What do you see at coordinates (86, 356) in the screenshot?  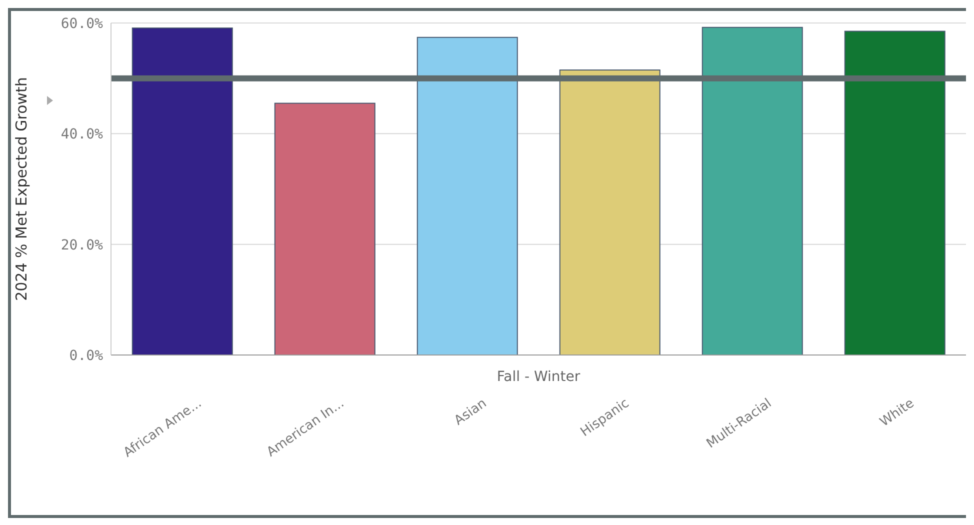 I see `y-tick-label: 0.0%` at bounding box center [86, 356].